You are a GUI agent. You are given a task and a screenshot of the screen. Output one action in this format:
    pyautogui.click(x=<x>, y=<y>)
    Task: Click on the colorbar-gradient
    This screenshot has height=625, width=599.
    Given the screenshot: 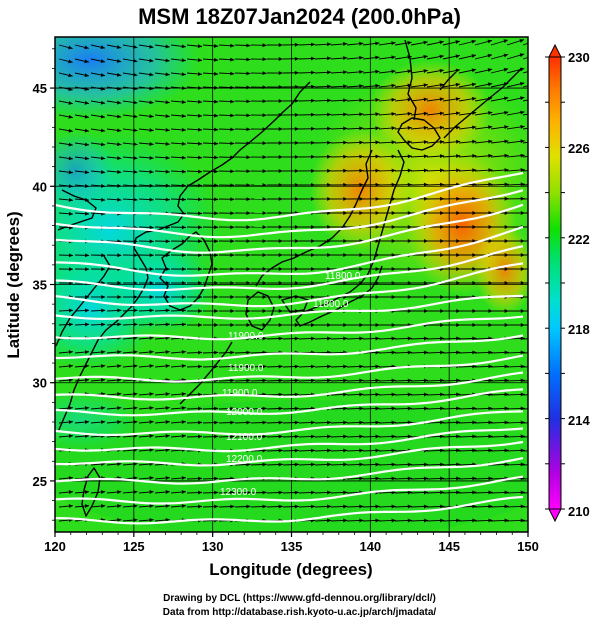 What is the action you would take?
    pyautogui.click(x=555, y=283)
    